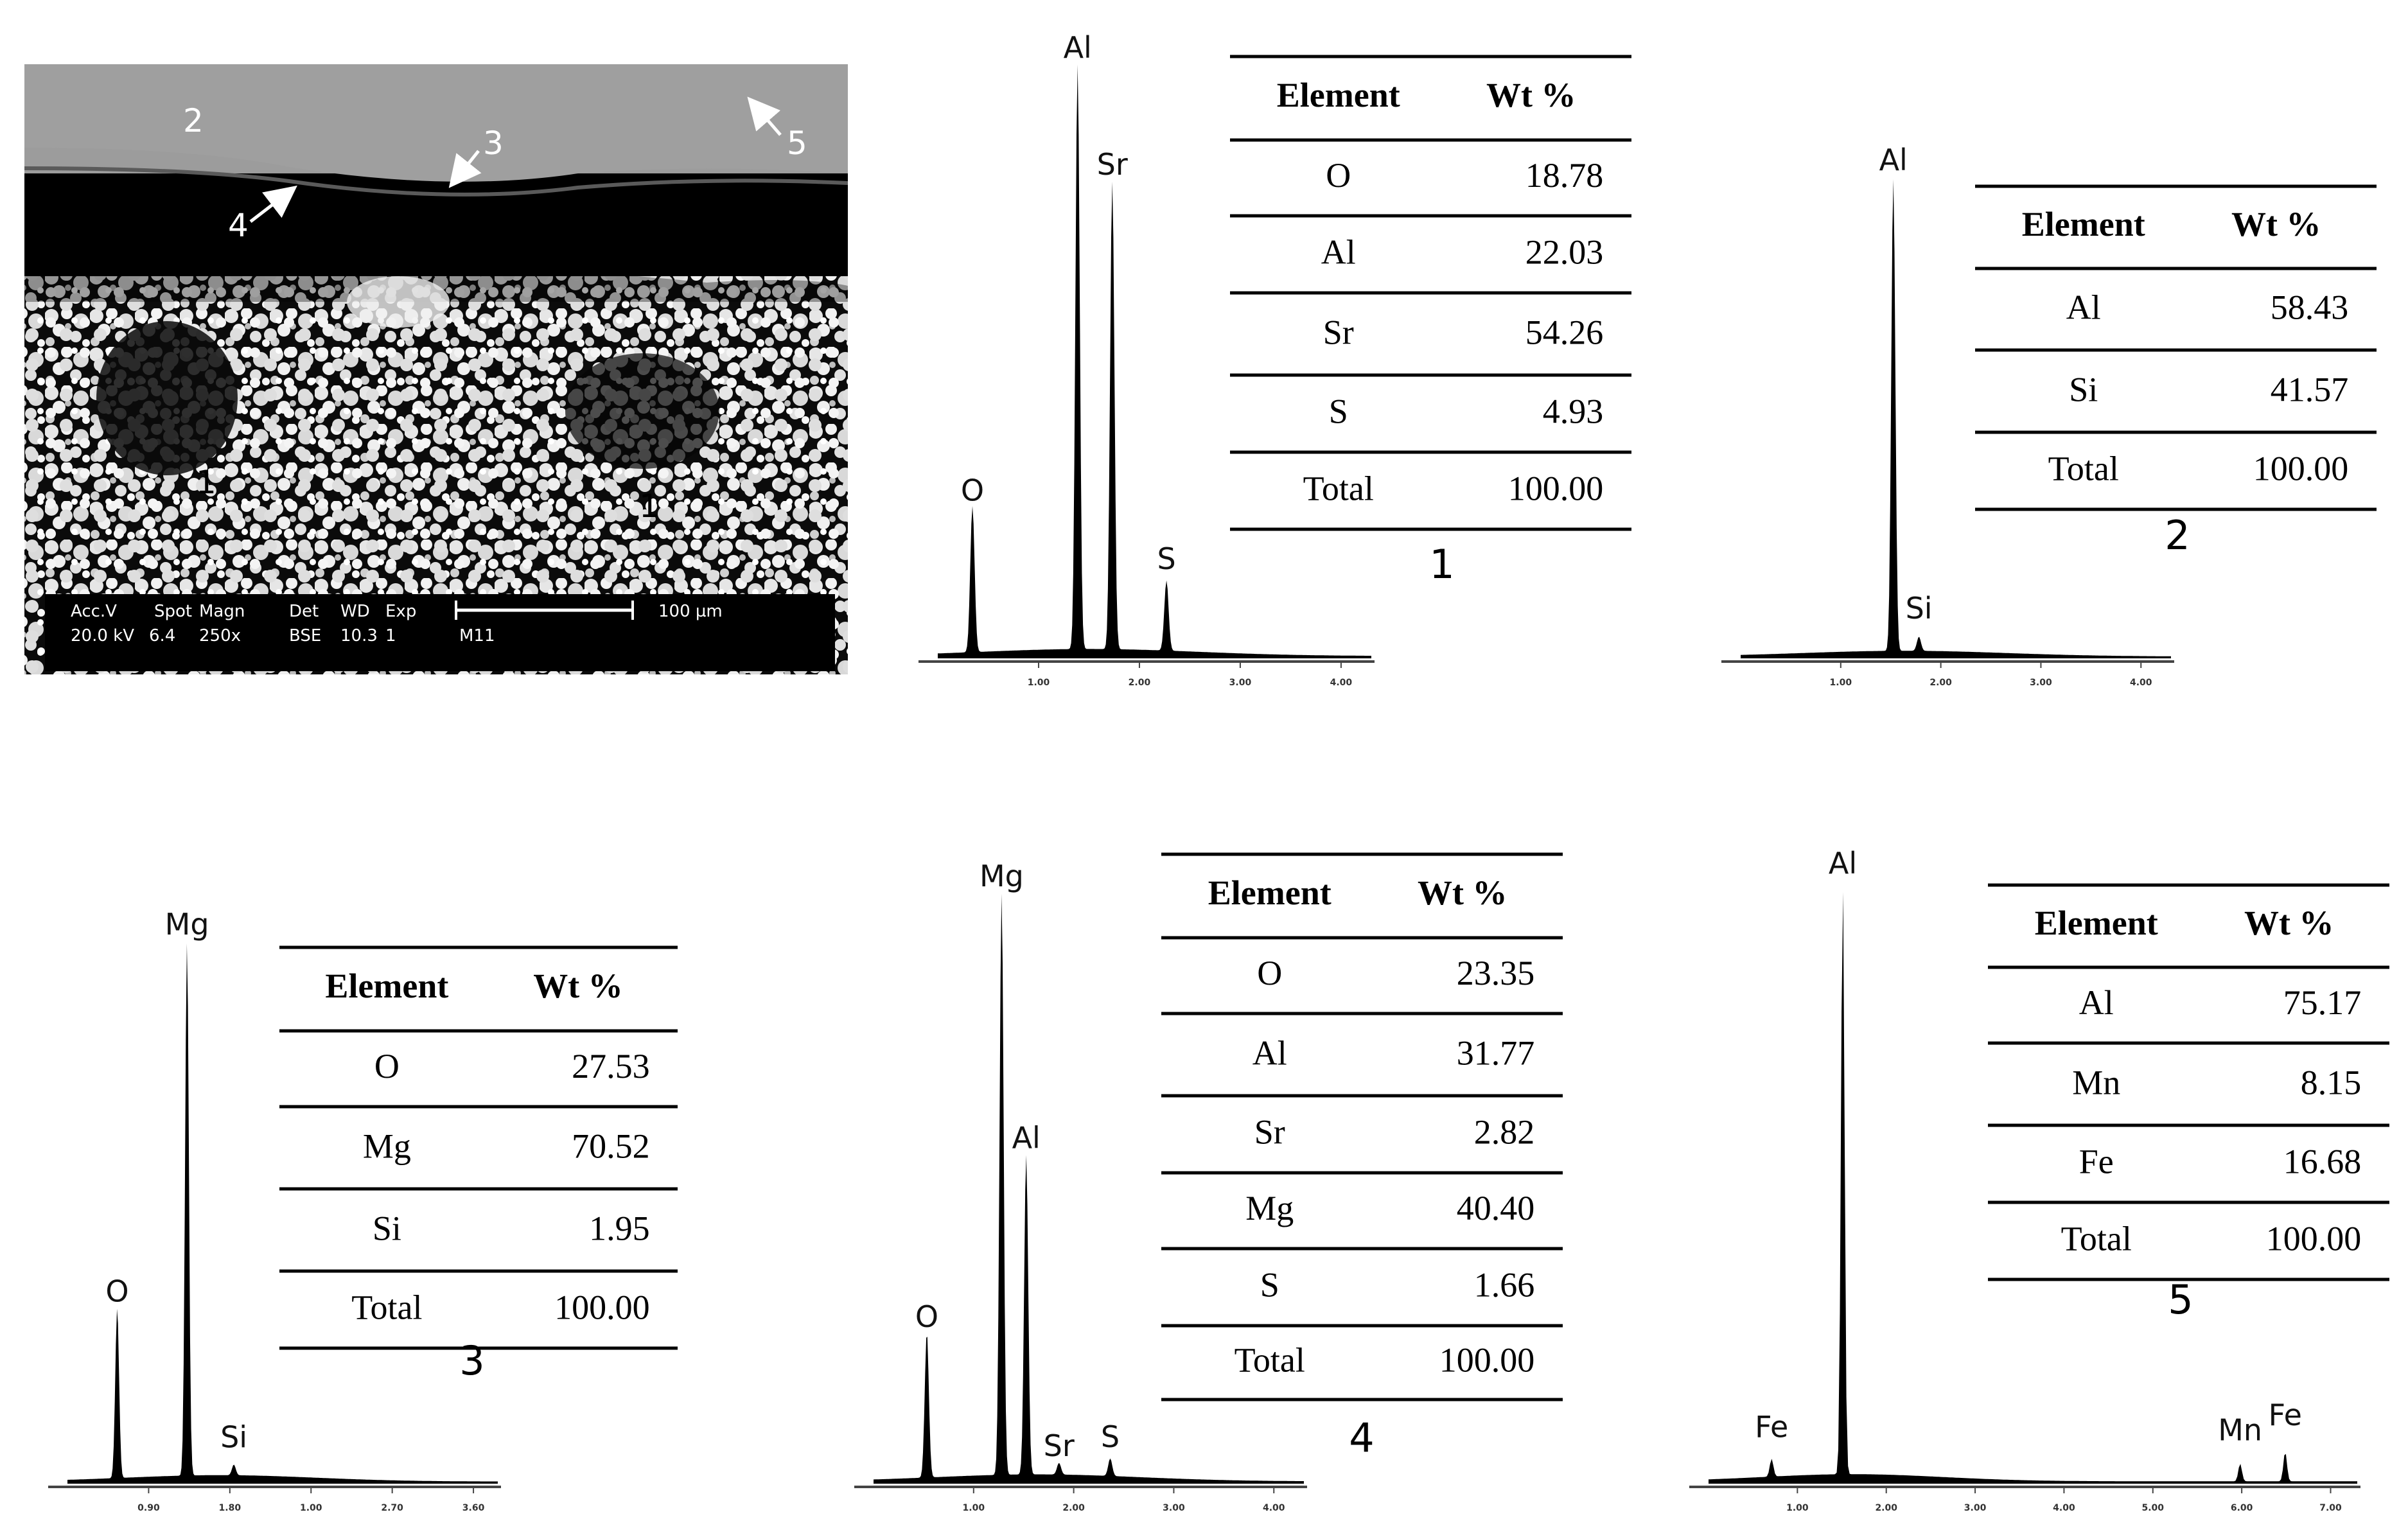 This screenshot has width=2408, height=1528. Describe the element at coordinates (2310, 307) in the screenshot. I see `table-cell-wt: 58.43` at that location.